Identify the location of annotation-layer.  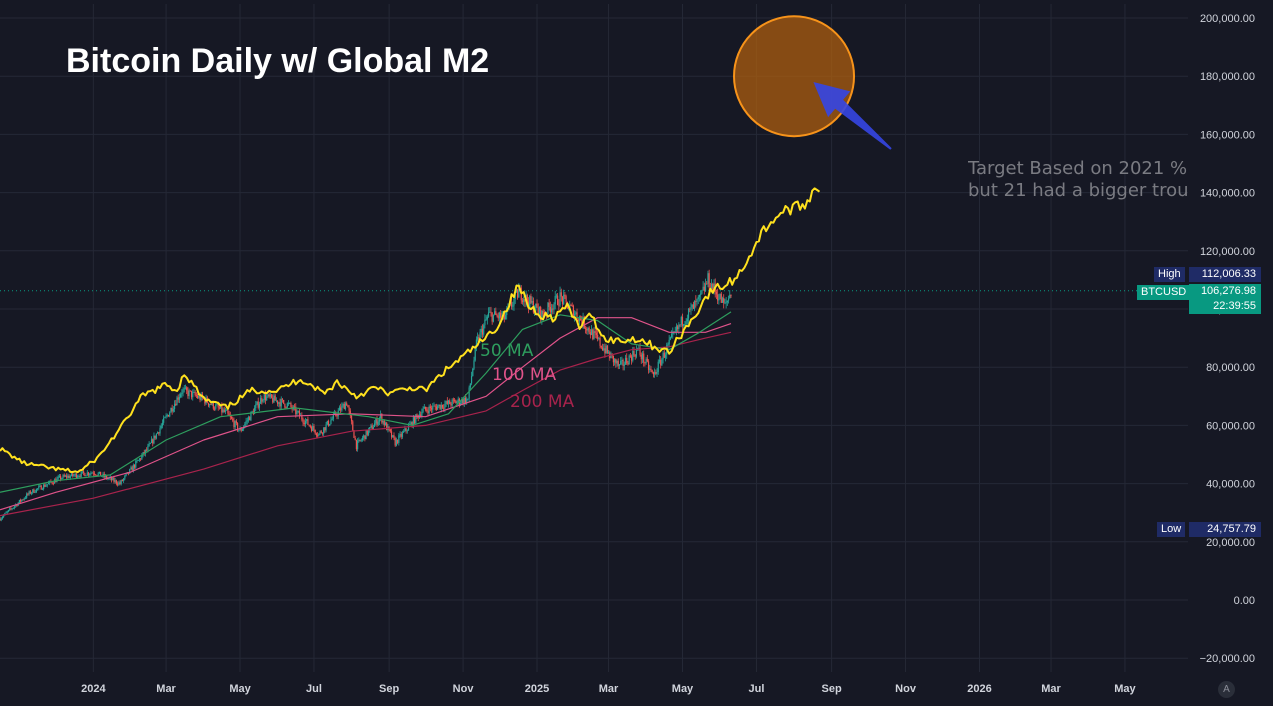
(812, 82).